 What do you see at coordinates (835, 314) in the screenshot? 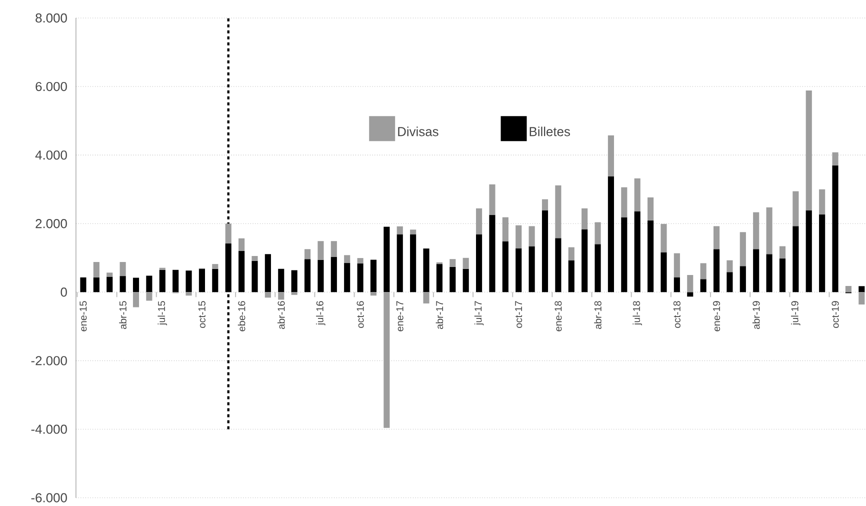
I see `x-tick-label: oct-19` at bounding box center [835, 314].